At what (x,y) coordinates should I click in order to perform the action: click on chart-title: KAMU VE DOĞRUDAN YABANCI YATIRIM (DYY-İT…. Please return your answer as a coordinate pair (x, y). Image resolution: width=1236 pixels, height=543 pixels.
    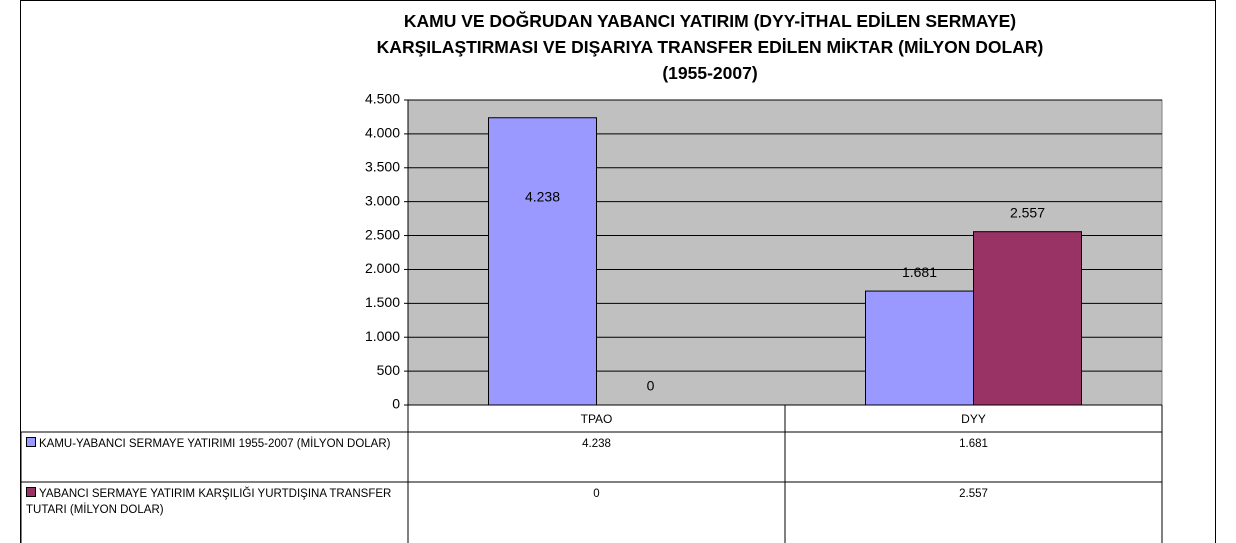
    Looking at the image, I should click on (710, 47).